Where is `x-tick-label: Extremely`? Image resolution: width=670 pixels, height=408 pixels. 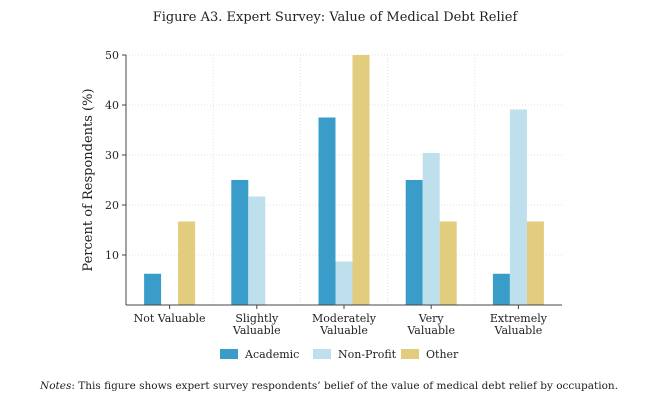
x-tick-label: Extremely is located at coordinates (519, 318).